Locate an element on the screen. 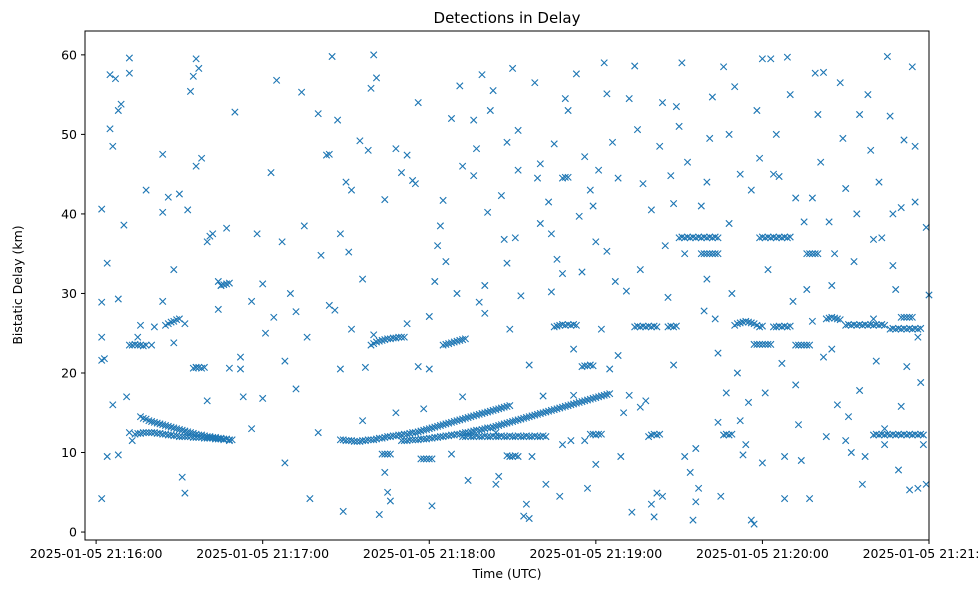 This screenshot has width=978, height=590. x-tick-label: 2025-01-05 21:20:00 is located at coordinates (762, 553).